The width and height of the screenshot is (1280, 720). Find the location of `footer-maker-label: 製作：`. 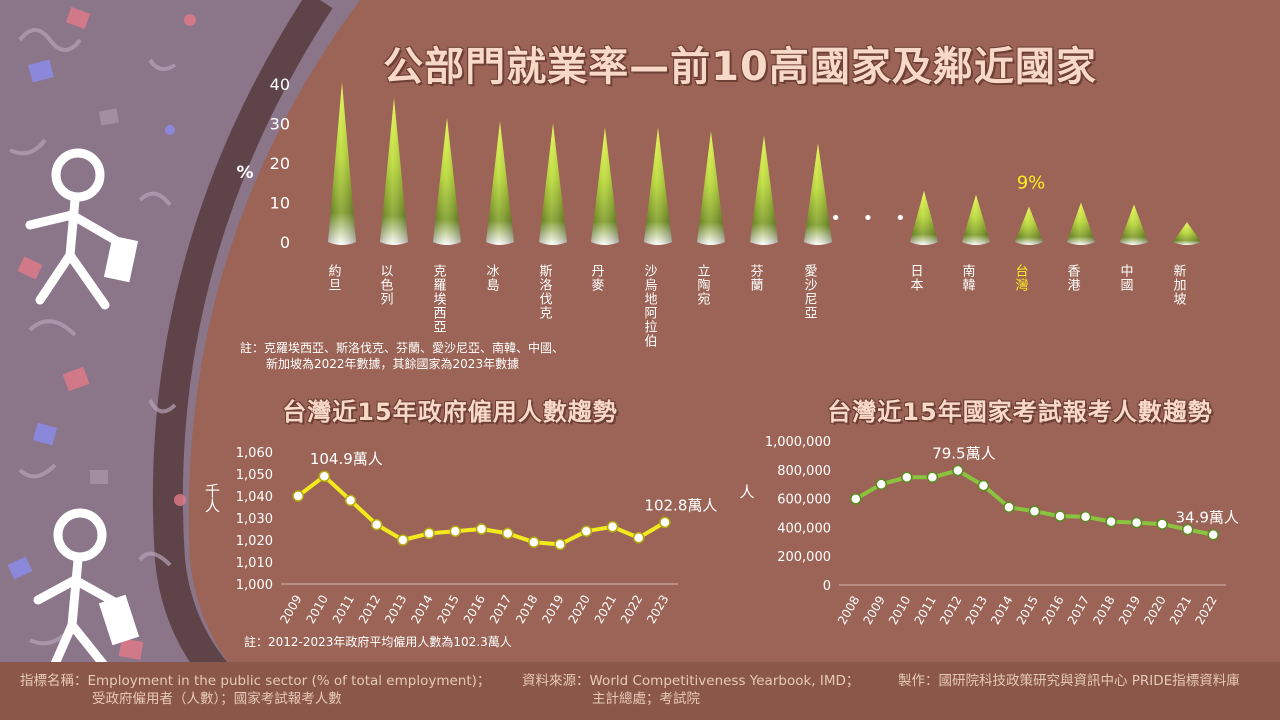

footer-maker-label: 製作： is located at coordinates (918, 681).